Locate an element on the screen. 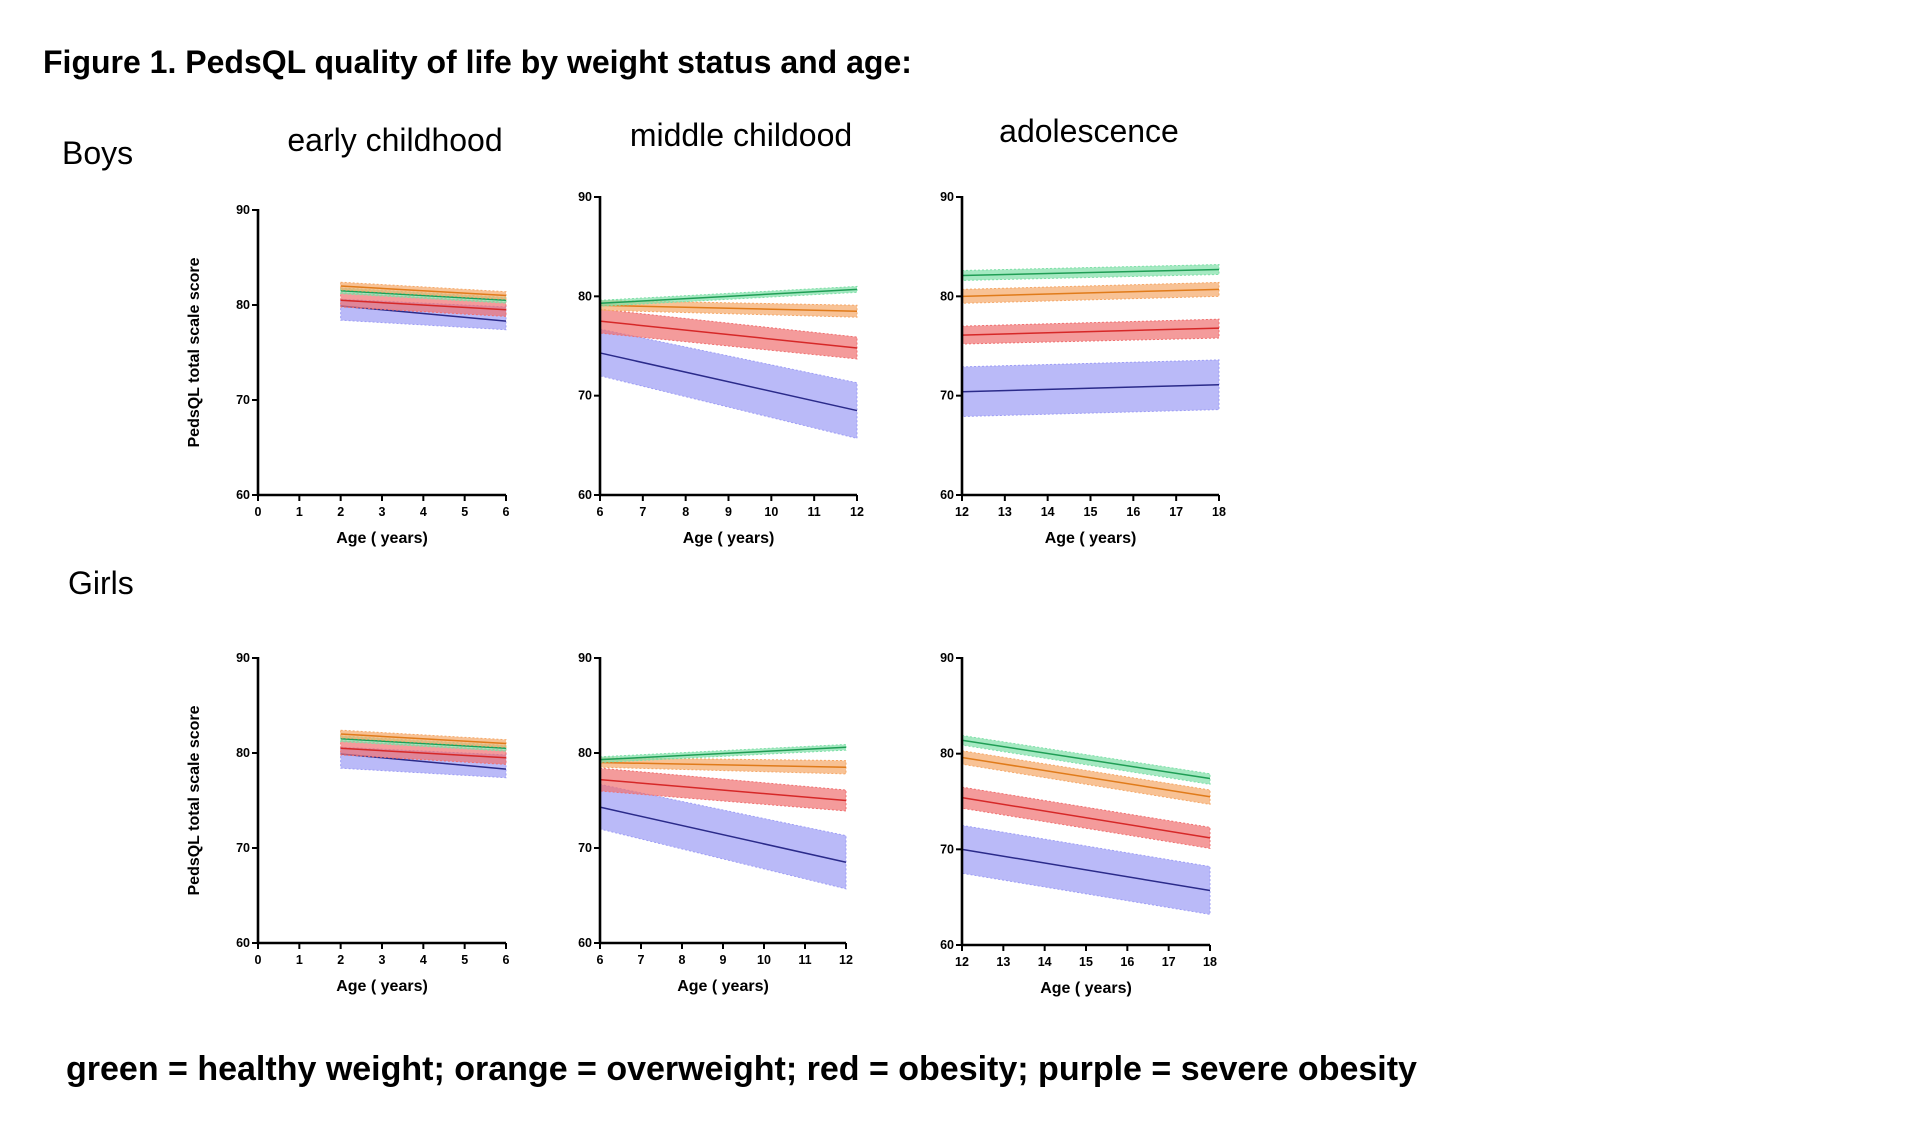  col-label-middle-childhood: middle childood is located at coordinates (741, 135).